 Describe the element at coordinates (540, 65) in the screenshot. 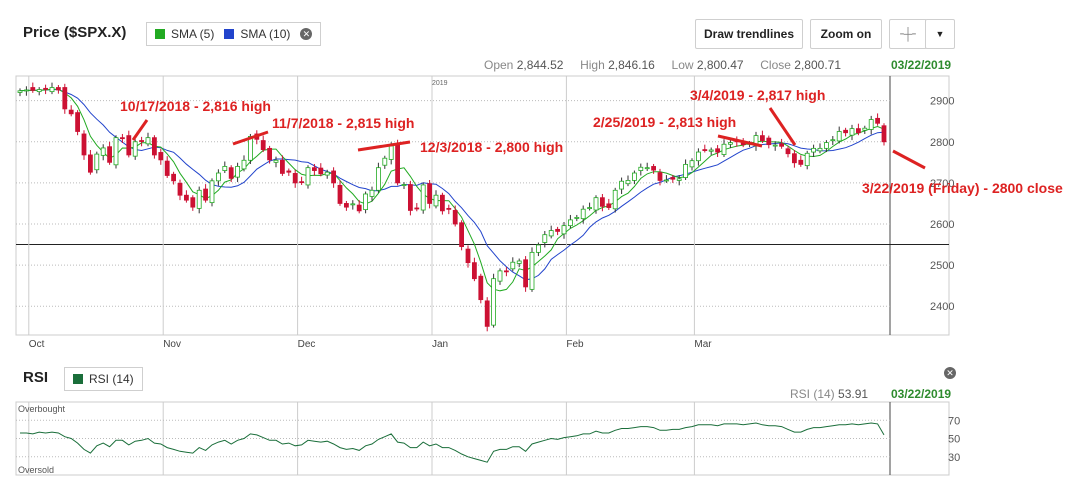

I see `open-value: 2,844.52` at that location.